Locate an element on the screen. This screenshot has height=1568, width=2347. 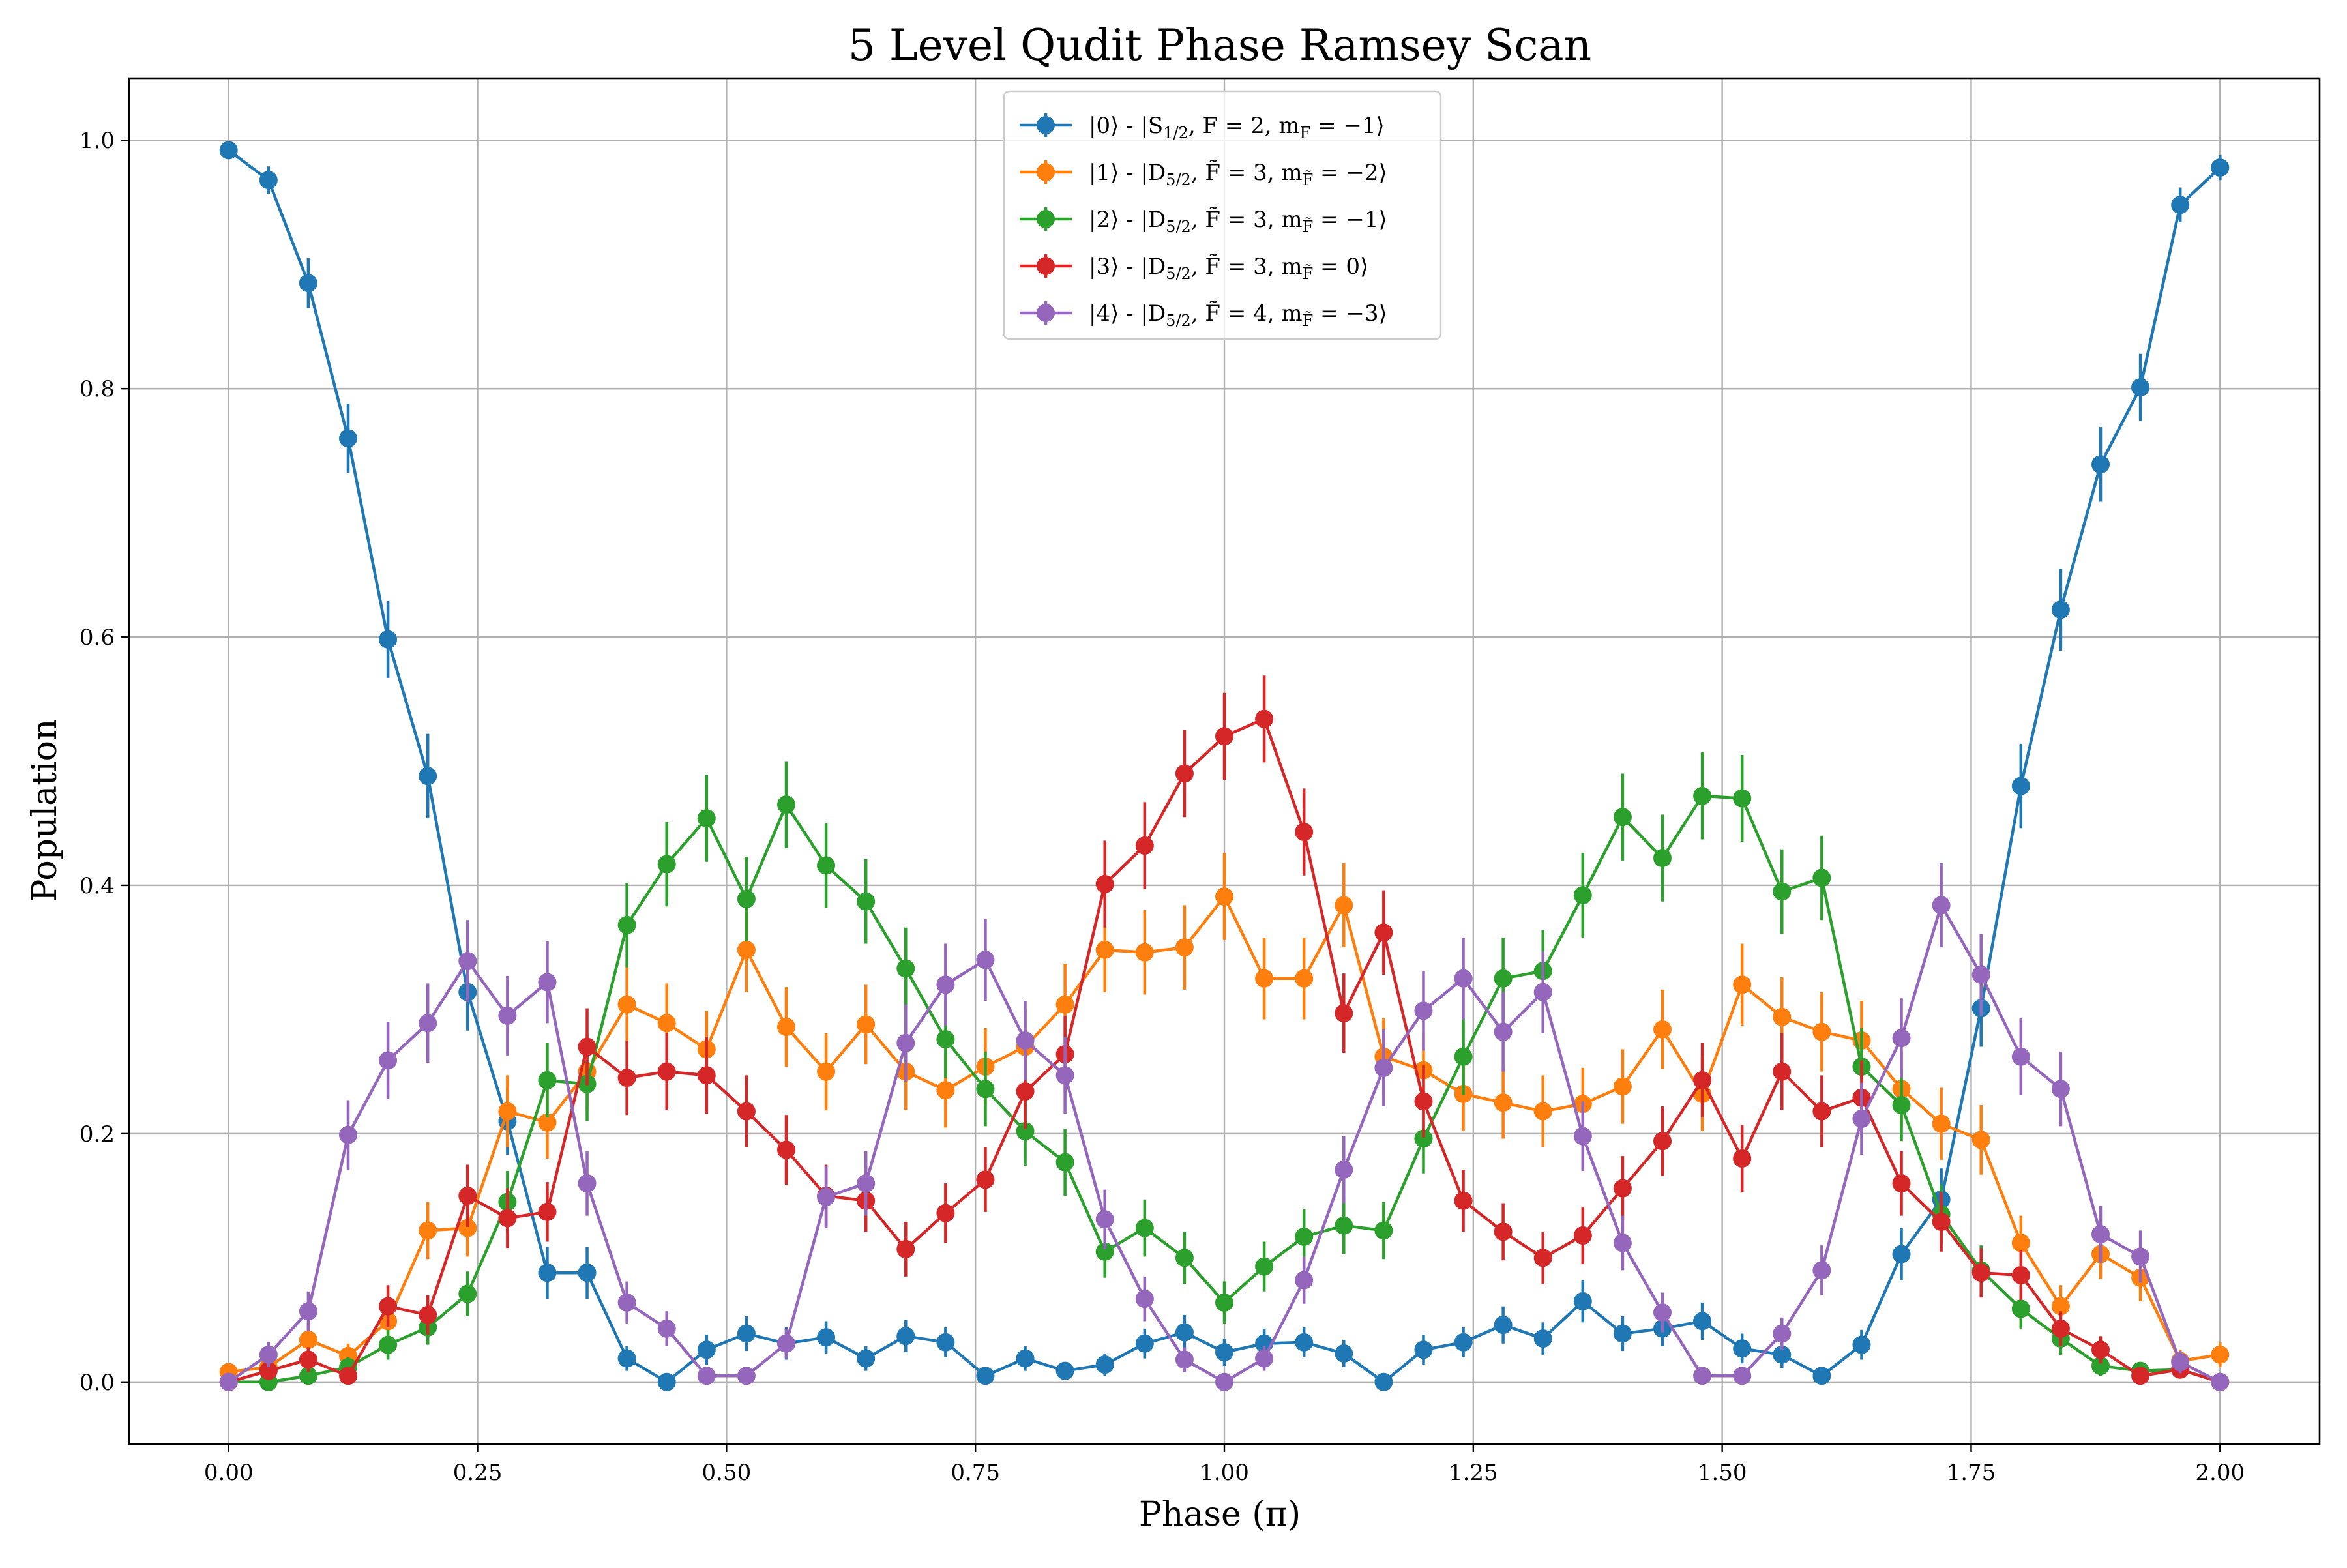
y-axis-label: Population is located at coordinates (45, 811).